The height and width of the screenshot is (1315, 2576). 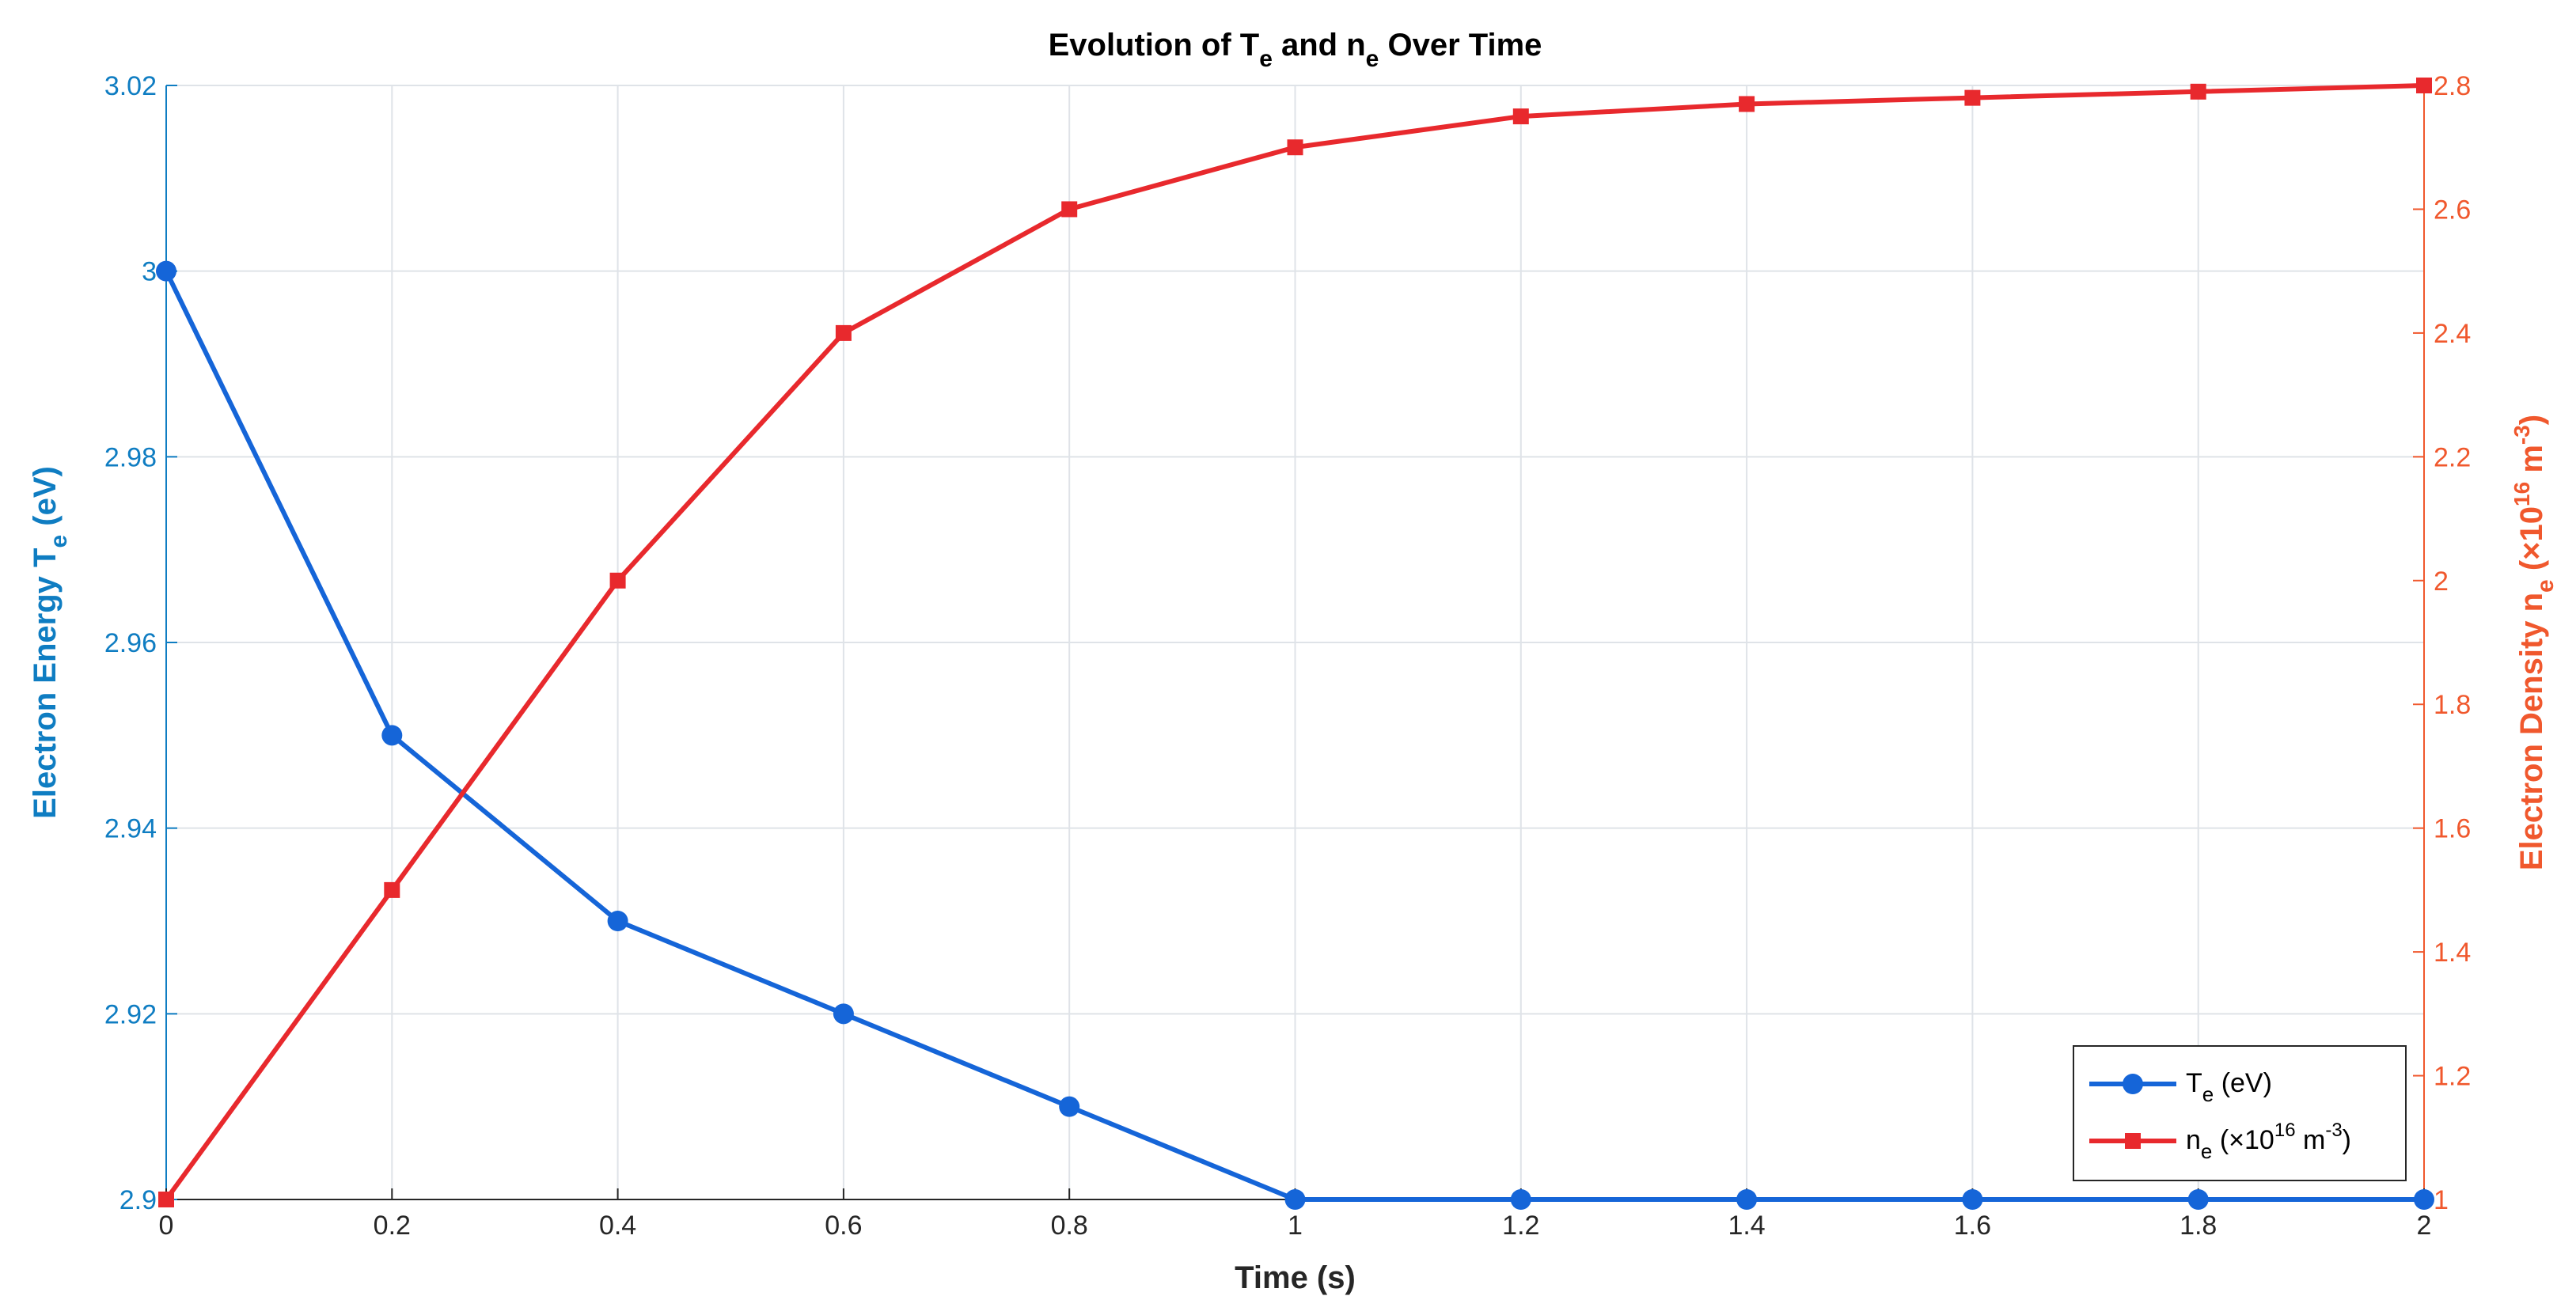 I want to click on legend-box, so click(x=2240, y=1113).